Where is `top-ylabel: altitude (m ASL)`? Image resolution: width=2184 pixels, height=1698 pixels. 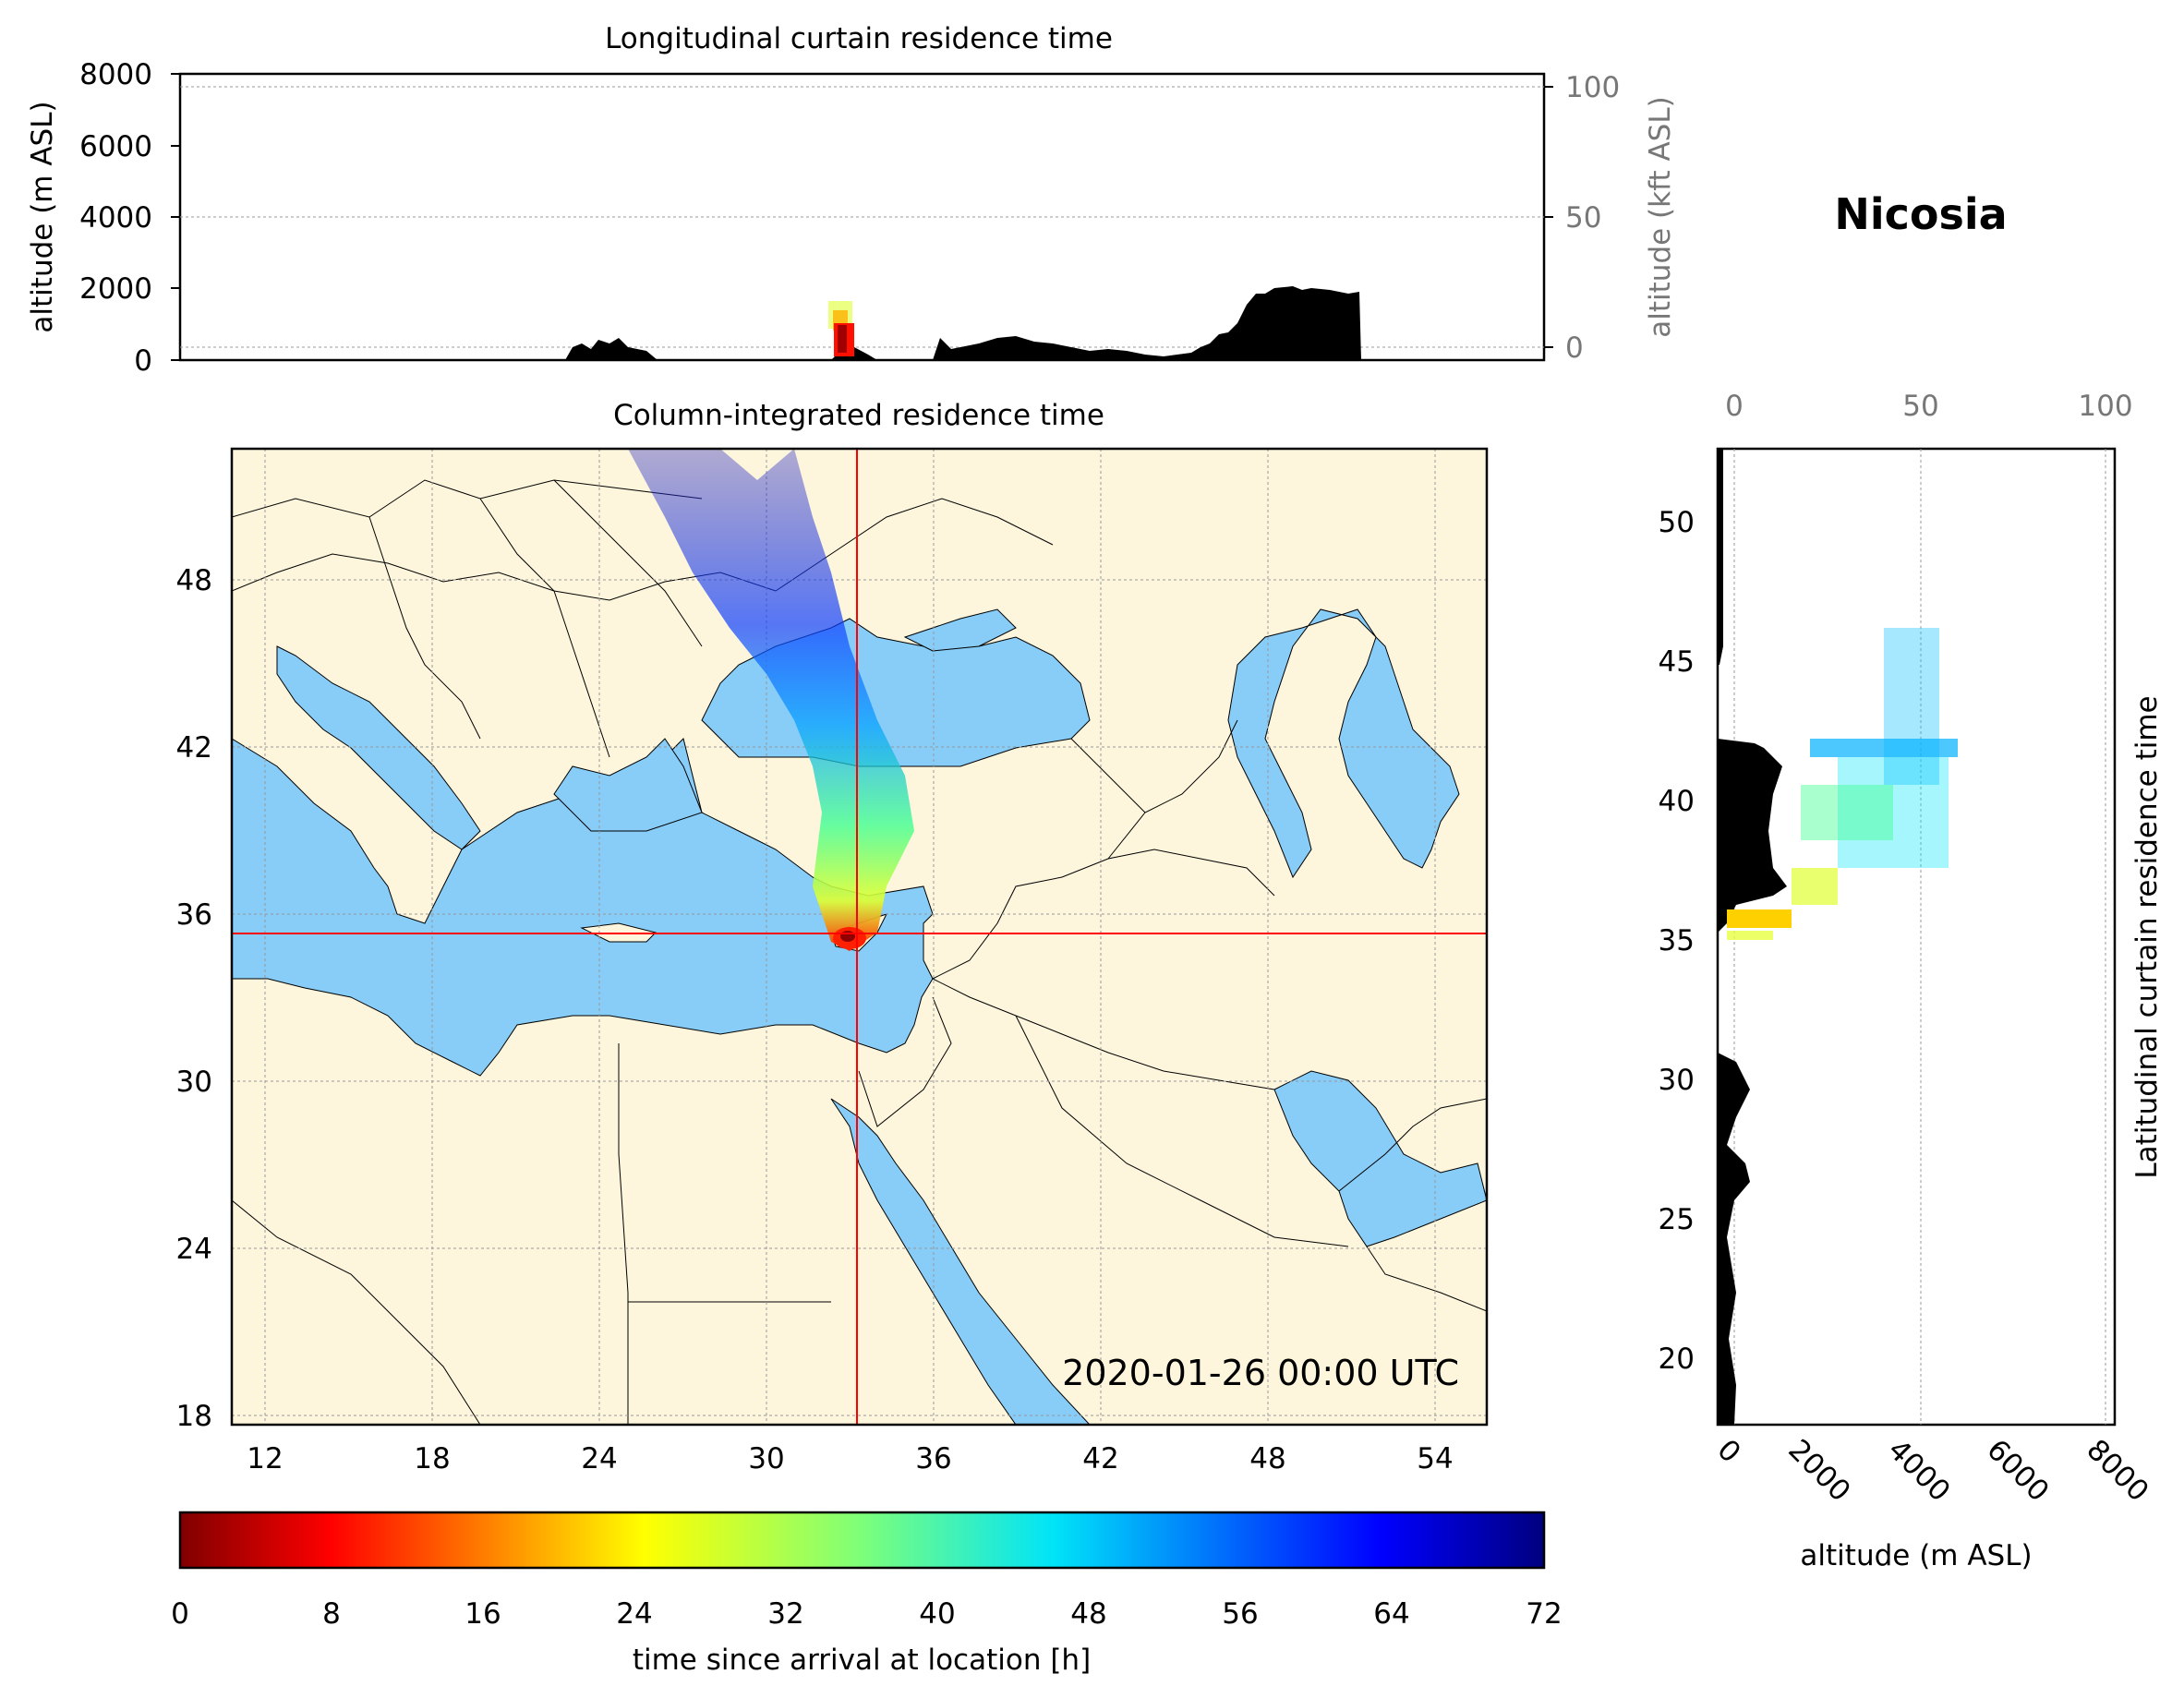 top-ylabel: altitude (m ASL) is located at coordinates (42, 216).